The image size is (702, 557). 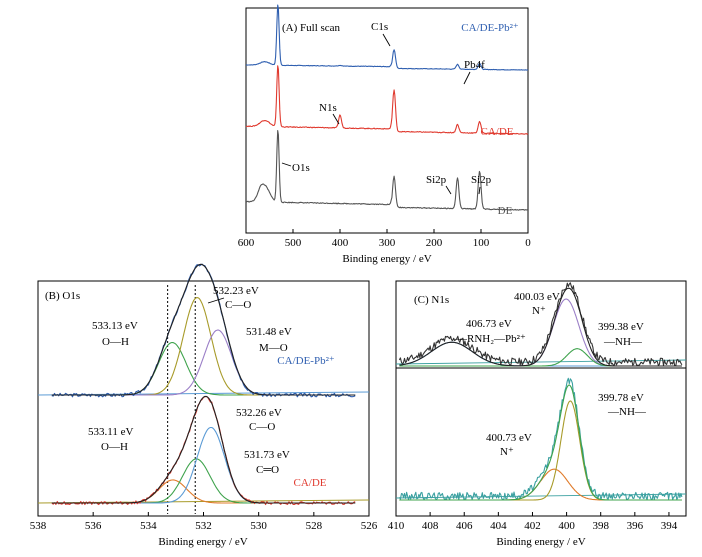 What do you see at coordinates (236, 291) in the screenshot?
I see `b-peak-2-energy: 532.23 eV` at bounding box center [236, 291].